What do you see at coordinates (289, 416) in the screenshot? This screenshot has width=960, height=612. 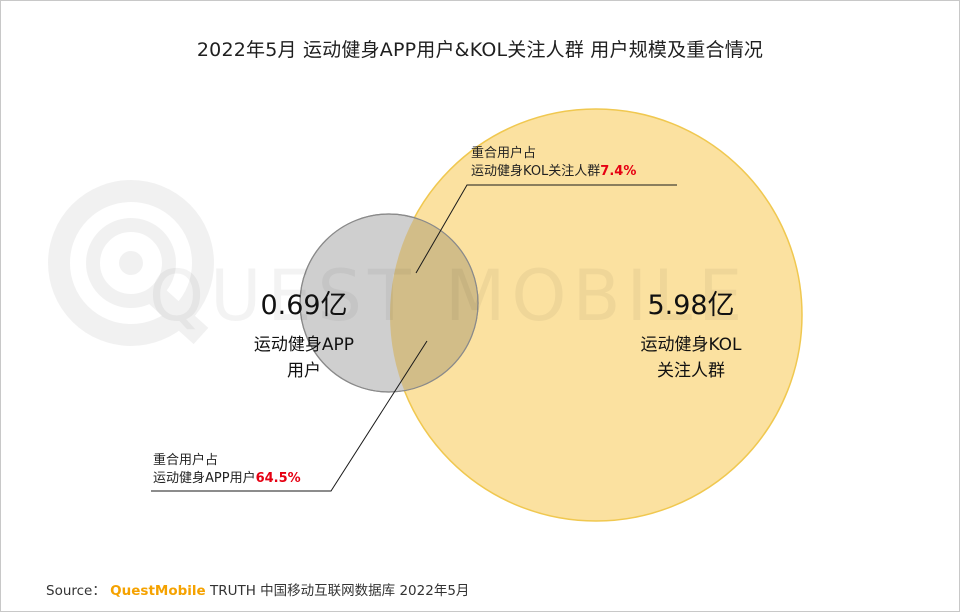 I see `app-callout-leader-line` at bounding box center [289, 416].